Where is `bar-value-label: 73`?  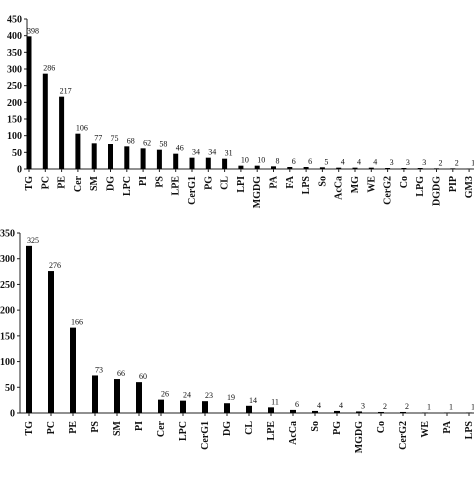
bar-value-label: 73 is located at coordinates (99, 369).